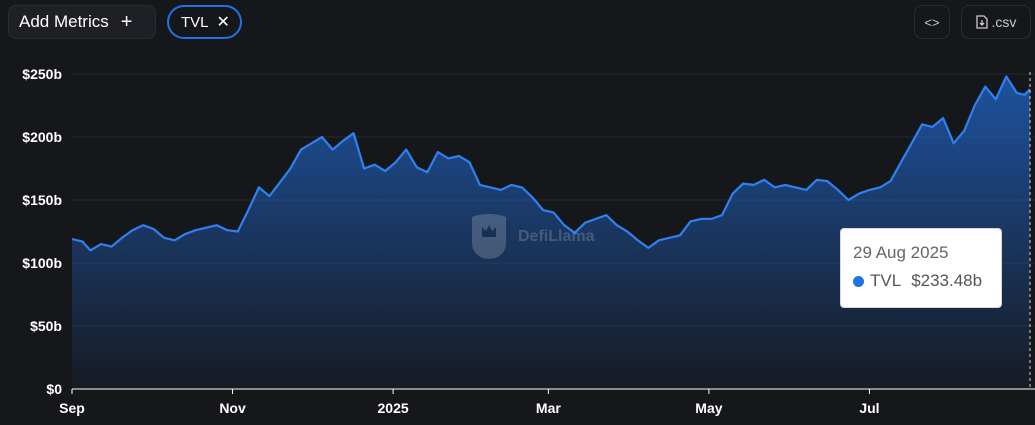  I want to click on y-tick-label: $150b, so click(42, 200).